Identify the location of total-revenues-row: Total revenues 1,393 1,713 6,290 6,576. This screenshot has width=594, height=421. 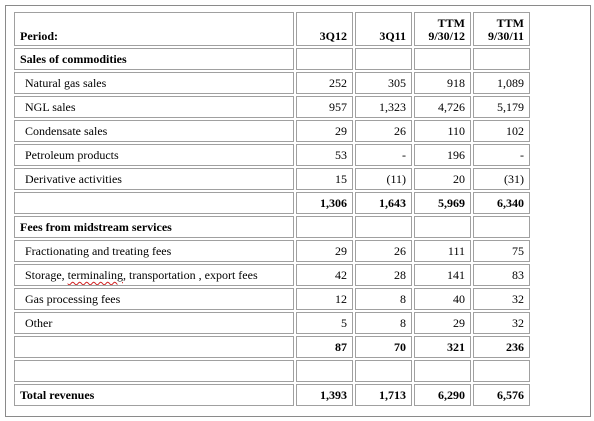
(272, 395).